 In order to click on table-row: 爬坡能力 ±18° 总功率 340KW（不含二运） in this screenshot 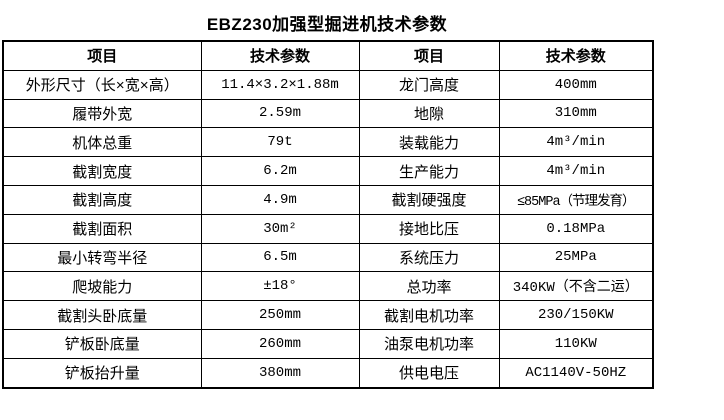, I will do `click(328, 286)`.